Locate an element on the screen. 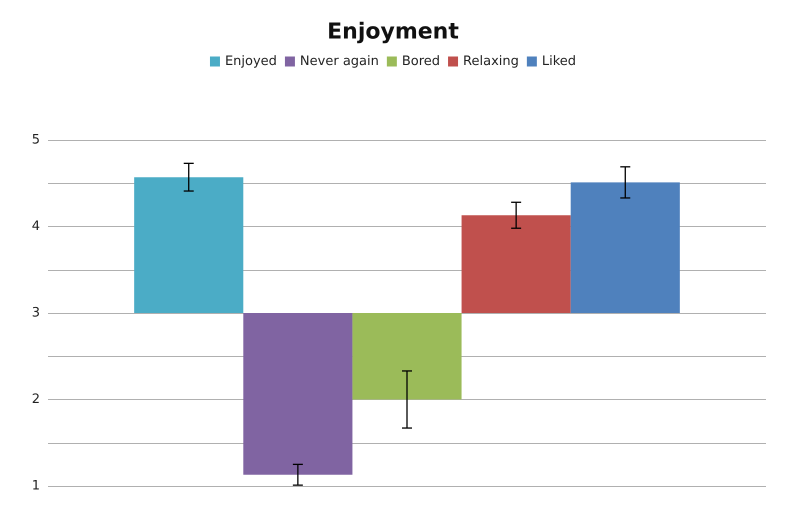  legend-label: Never again is located at coordinates (339, 61).